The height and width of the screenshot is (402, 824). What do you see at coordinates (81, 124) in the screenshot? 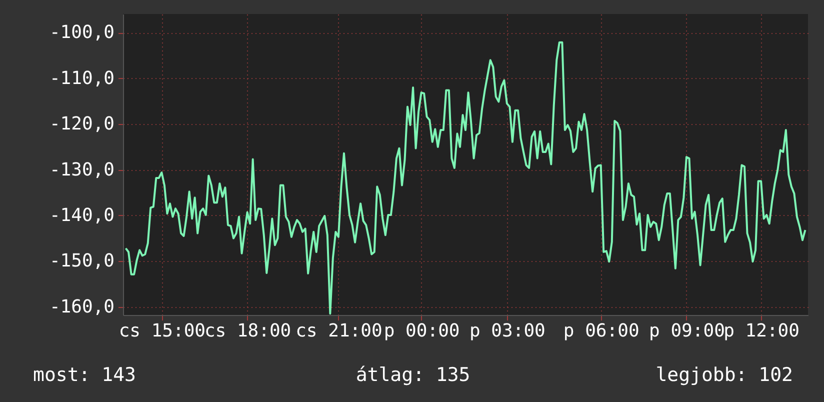
I see `y-tick-label: -120,0` at bounding box center [81, 124].